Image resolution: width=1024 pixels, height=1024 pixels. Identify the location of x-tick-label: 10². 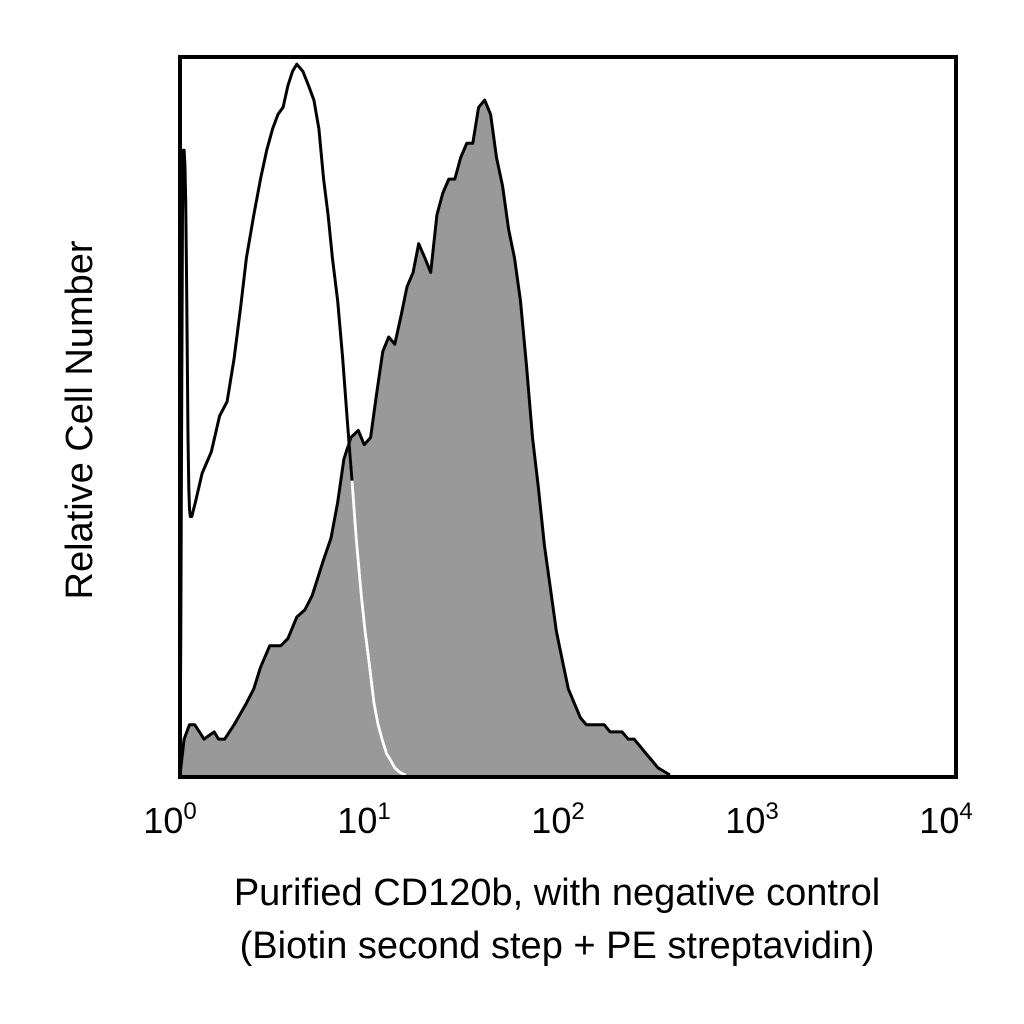
(557, 819).